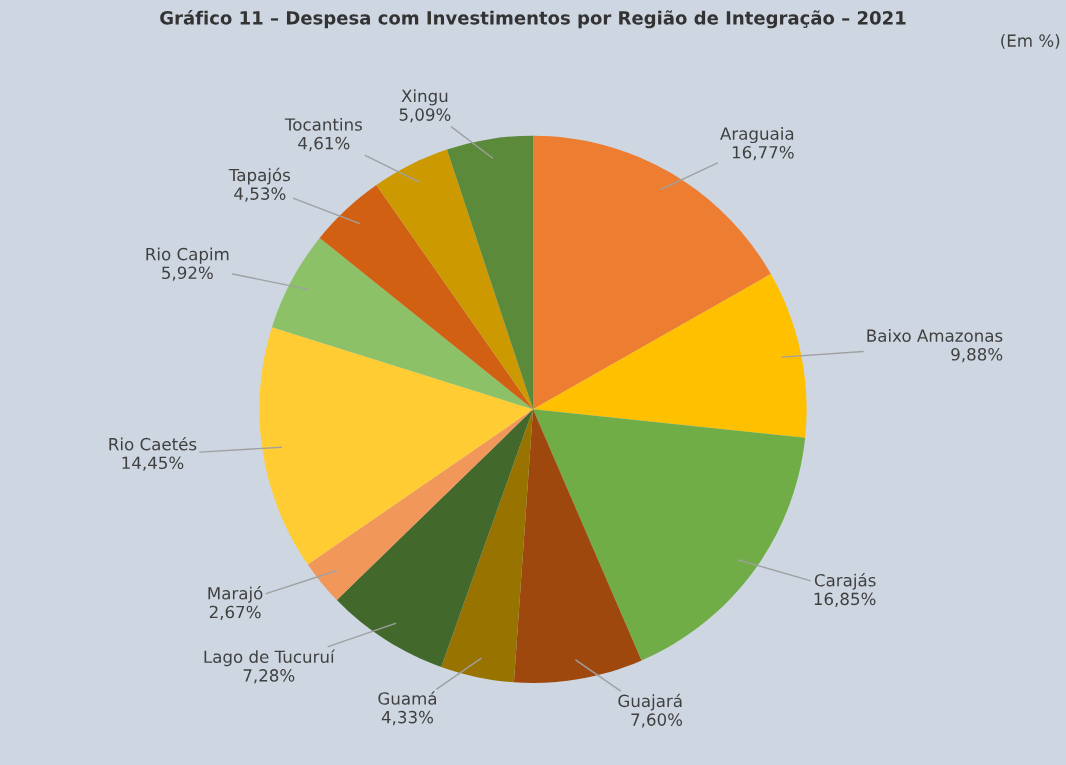 This screenshot has width=1066, height=765. Describe the element at coordinates (187, 255) in the screenshot. I see `slice-label: Rio Capim` at that location.